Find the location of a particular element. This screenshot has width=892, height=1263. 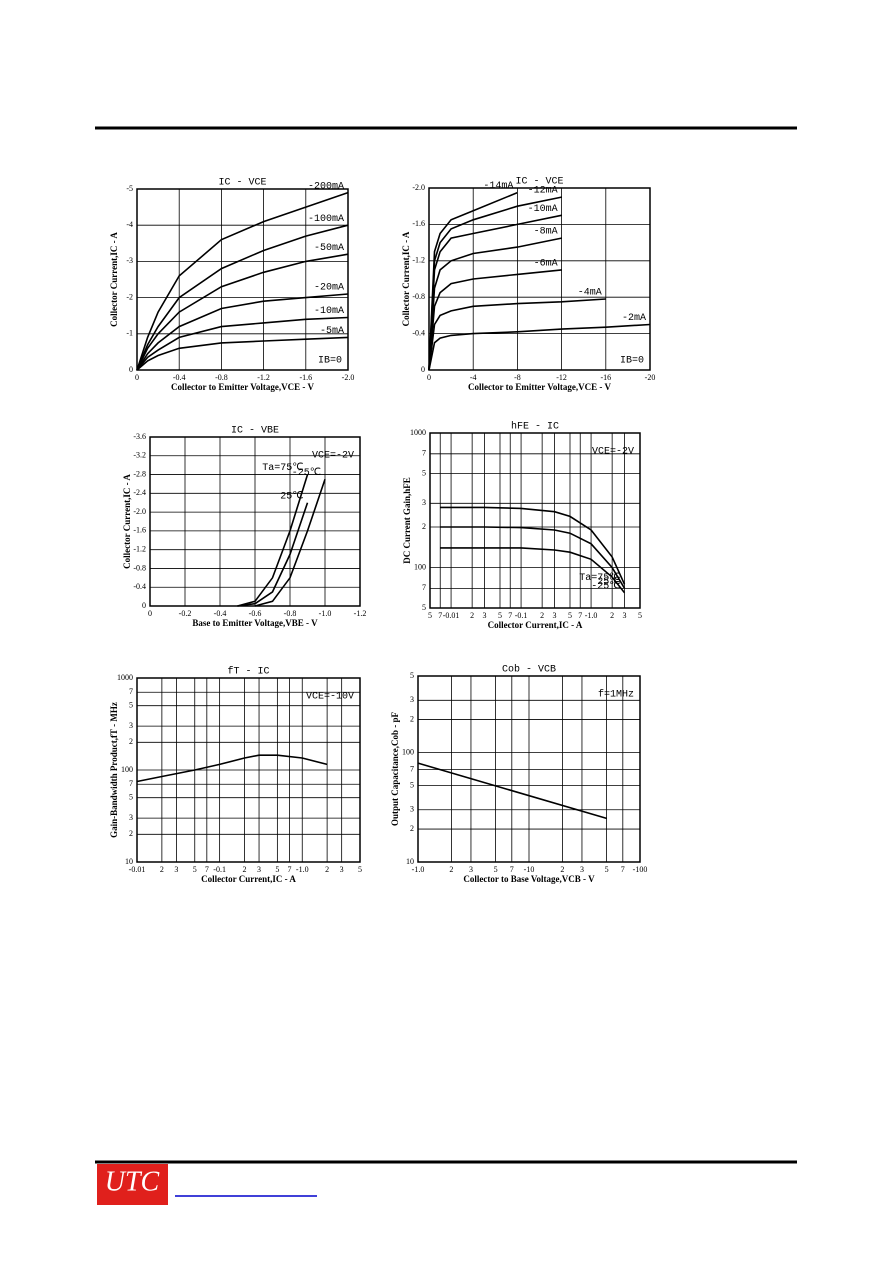

curve-label: Ta=75℃ is located at coordinates (599, 578).